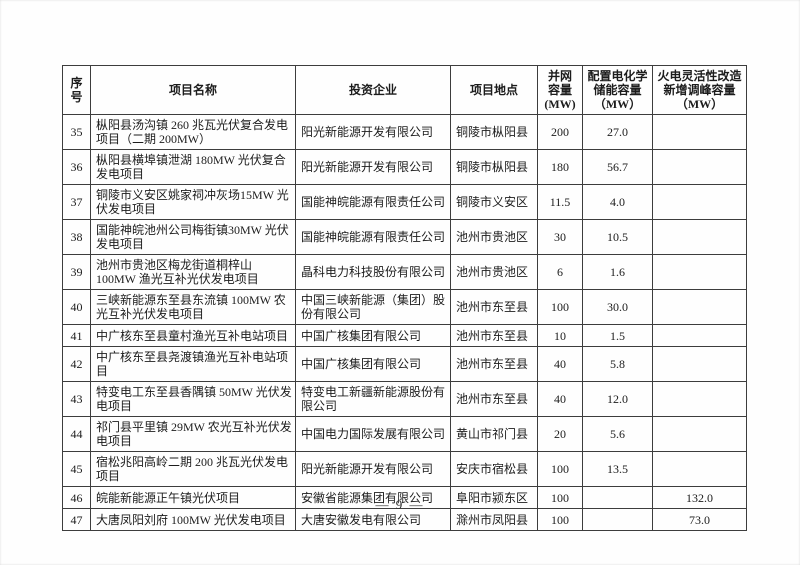 The width and height of the screenshot is (800, 565). I want to click on header-seq-number: 序号, so click(76, 90).